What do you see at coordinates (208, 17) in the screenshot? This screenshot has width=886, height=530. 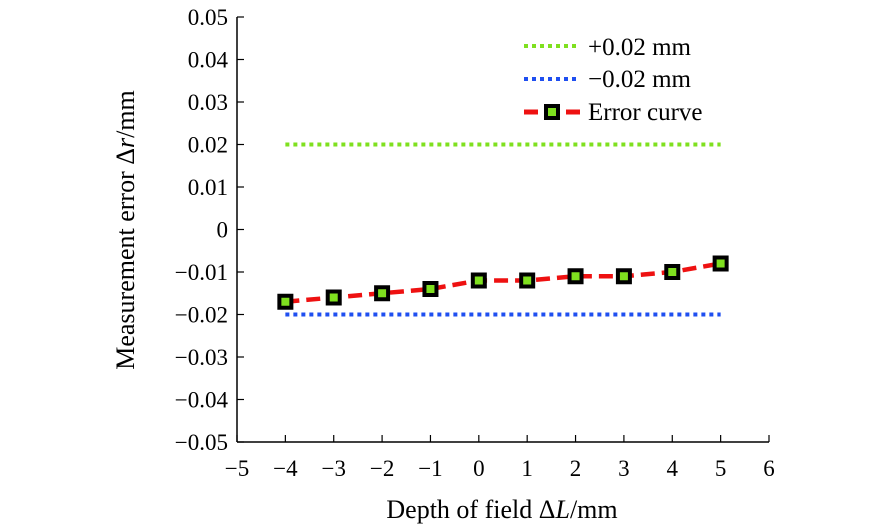 I see `y-tick-label: 0.05` at bounding box center [208, 17].